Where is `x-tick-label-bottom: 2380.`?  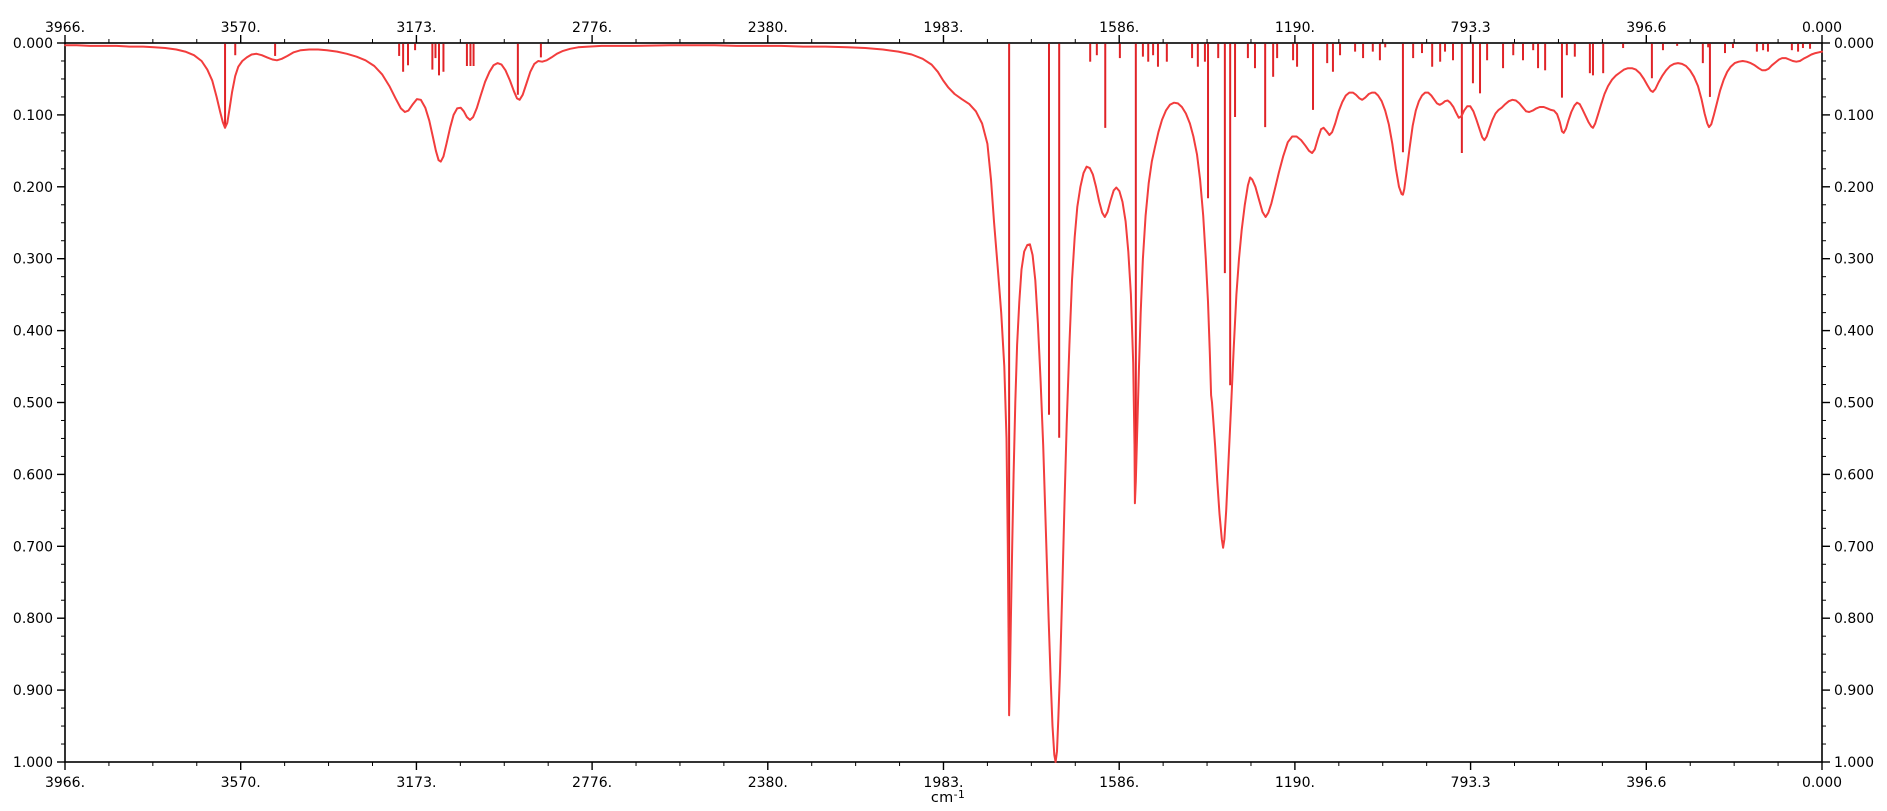
x-tick-label-bottom: 2380. is located at coordinates (768, 783).